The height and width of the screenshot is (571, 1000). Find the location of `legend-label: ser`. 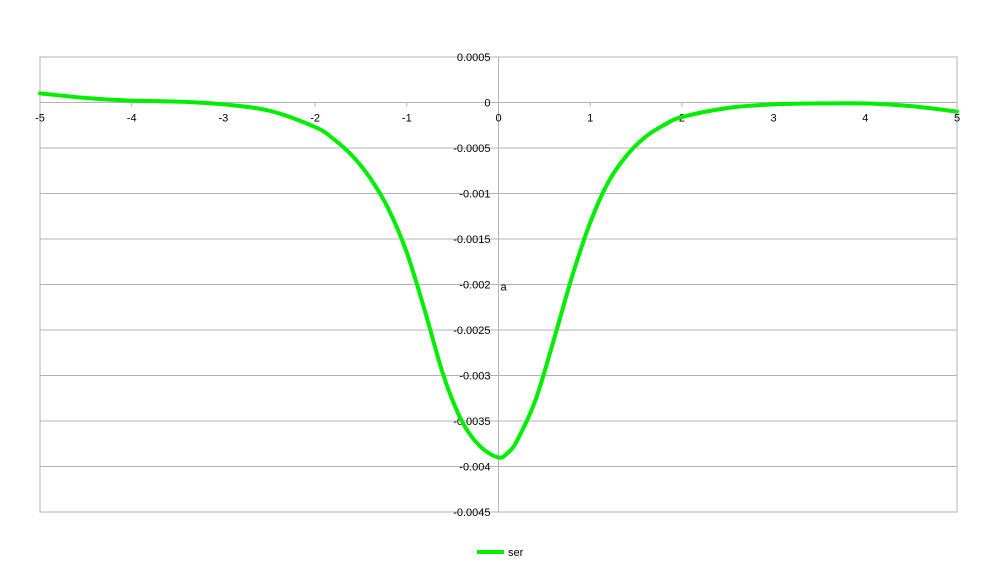

legend-label: ser is located at coordinates (516, 553).